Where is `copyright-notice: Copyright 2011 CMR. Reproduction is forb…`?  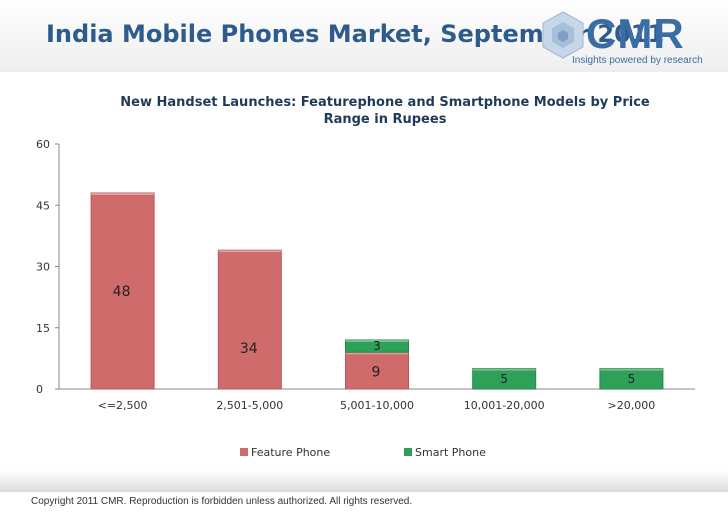
copyright-notice: Copyright 2011 CMR. Reproduction is forb… is located at coordinates (222, 501).